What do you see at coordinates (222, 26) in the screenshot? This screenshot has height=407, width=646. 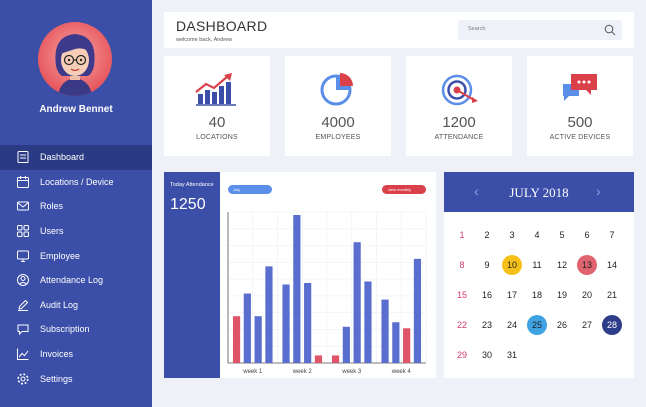 I see `page-title: DASHBOARD` at bounding box center [222, 26].